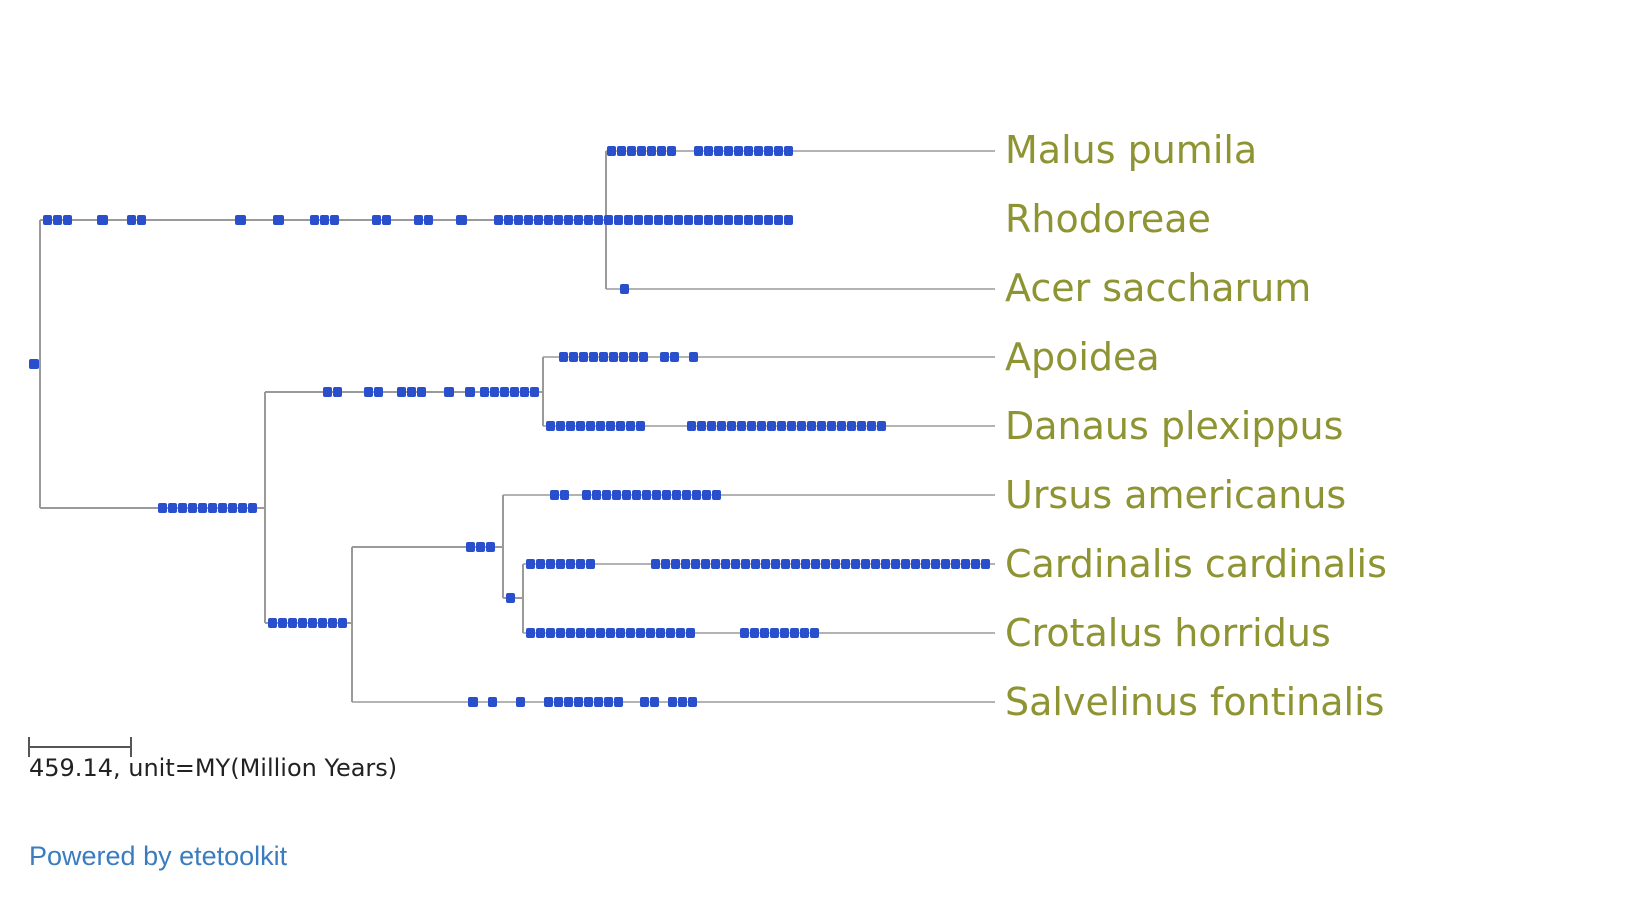 The height and width of the screenshot is (898, 1652). What do you see at coordinates (80, 747) in the screenshot?
I see `scale-bar` at bounding box center [80, 747].